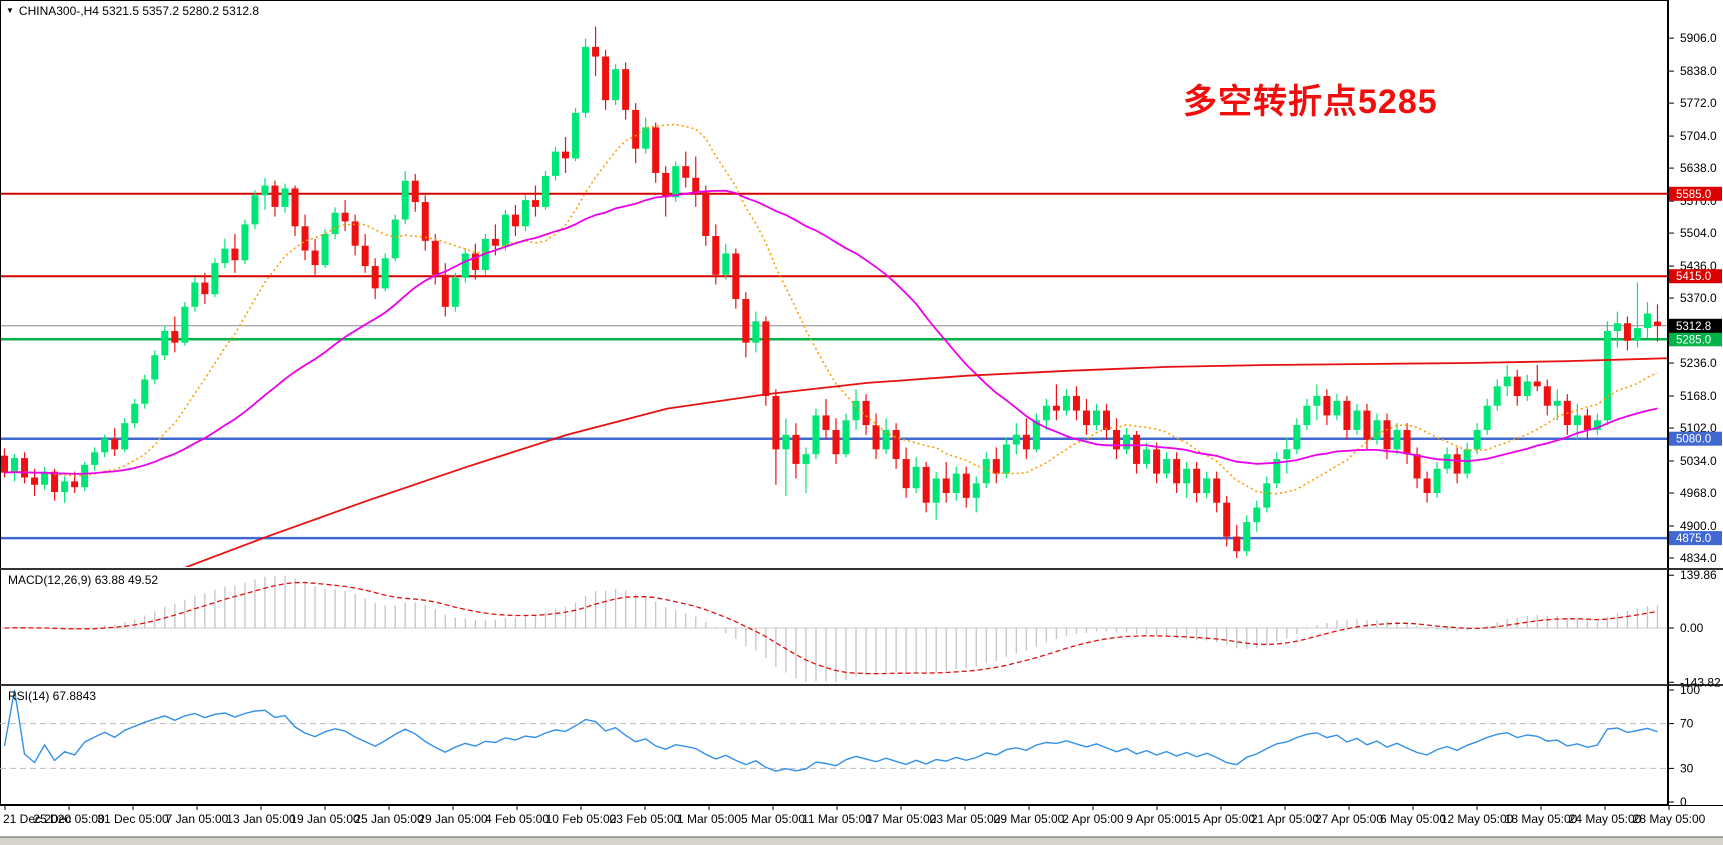 The height and width of the screenshot is (845, 1723). I want to click on rsi-axis-label: 100, so click(1690, 690).